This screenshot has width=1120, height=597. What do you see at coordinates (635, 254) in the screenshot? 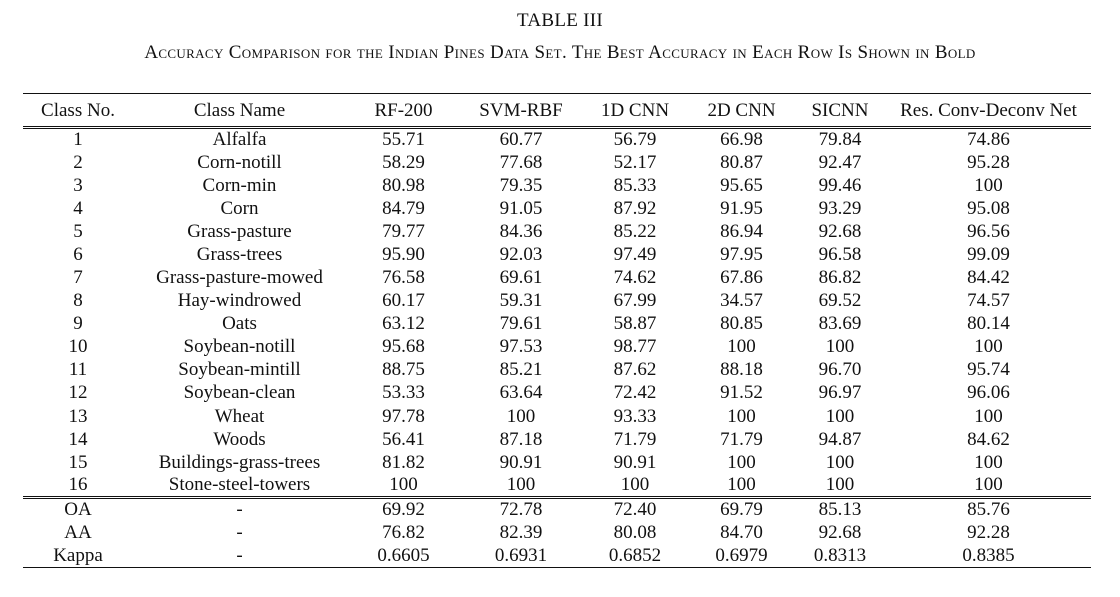
I see `cell-value: 97.49` at bounding box center [635, 254].